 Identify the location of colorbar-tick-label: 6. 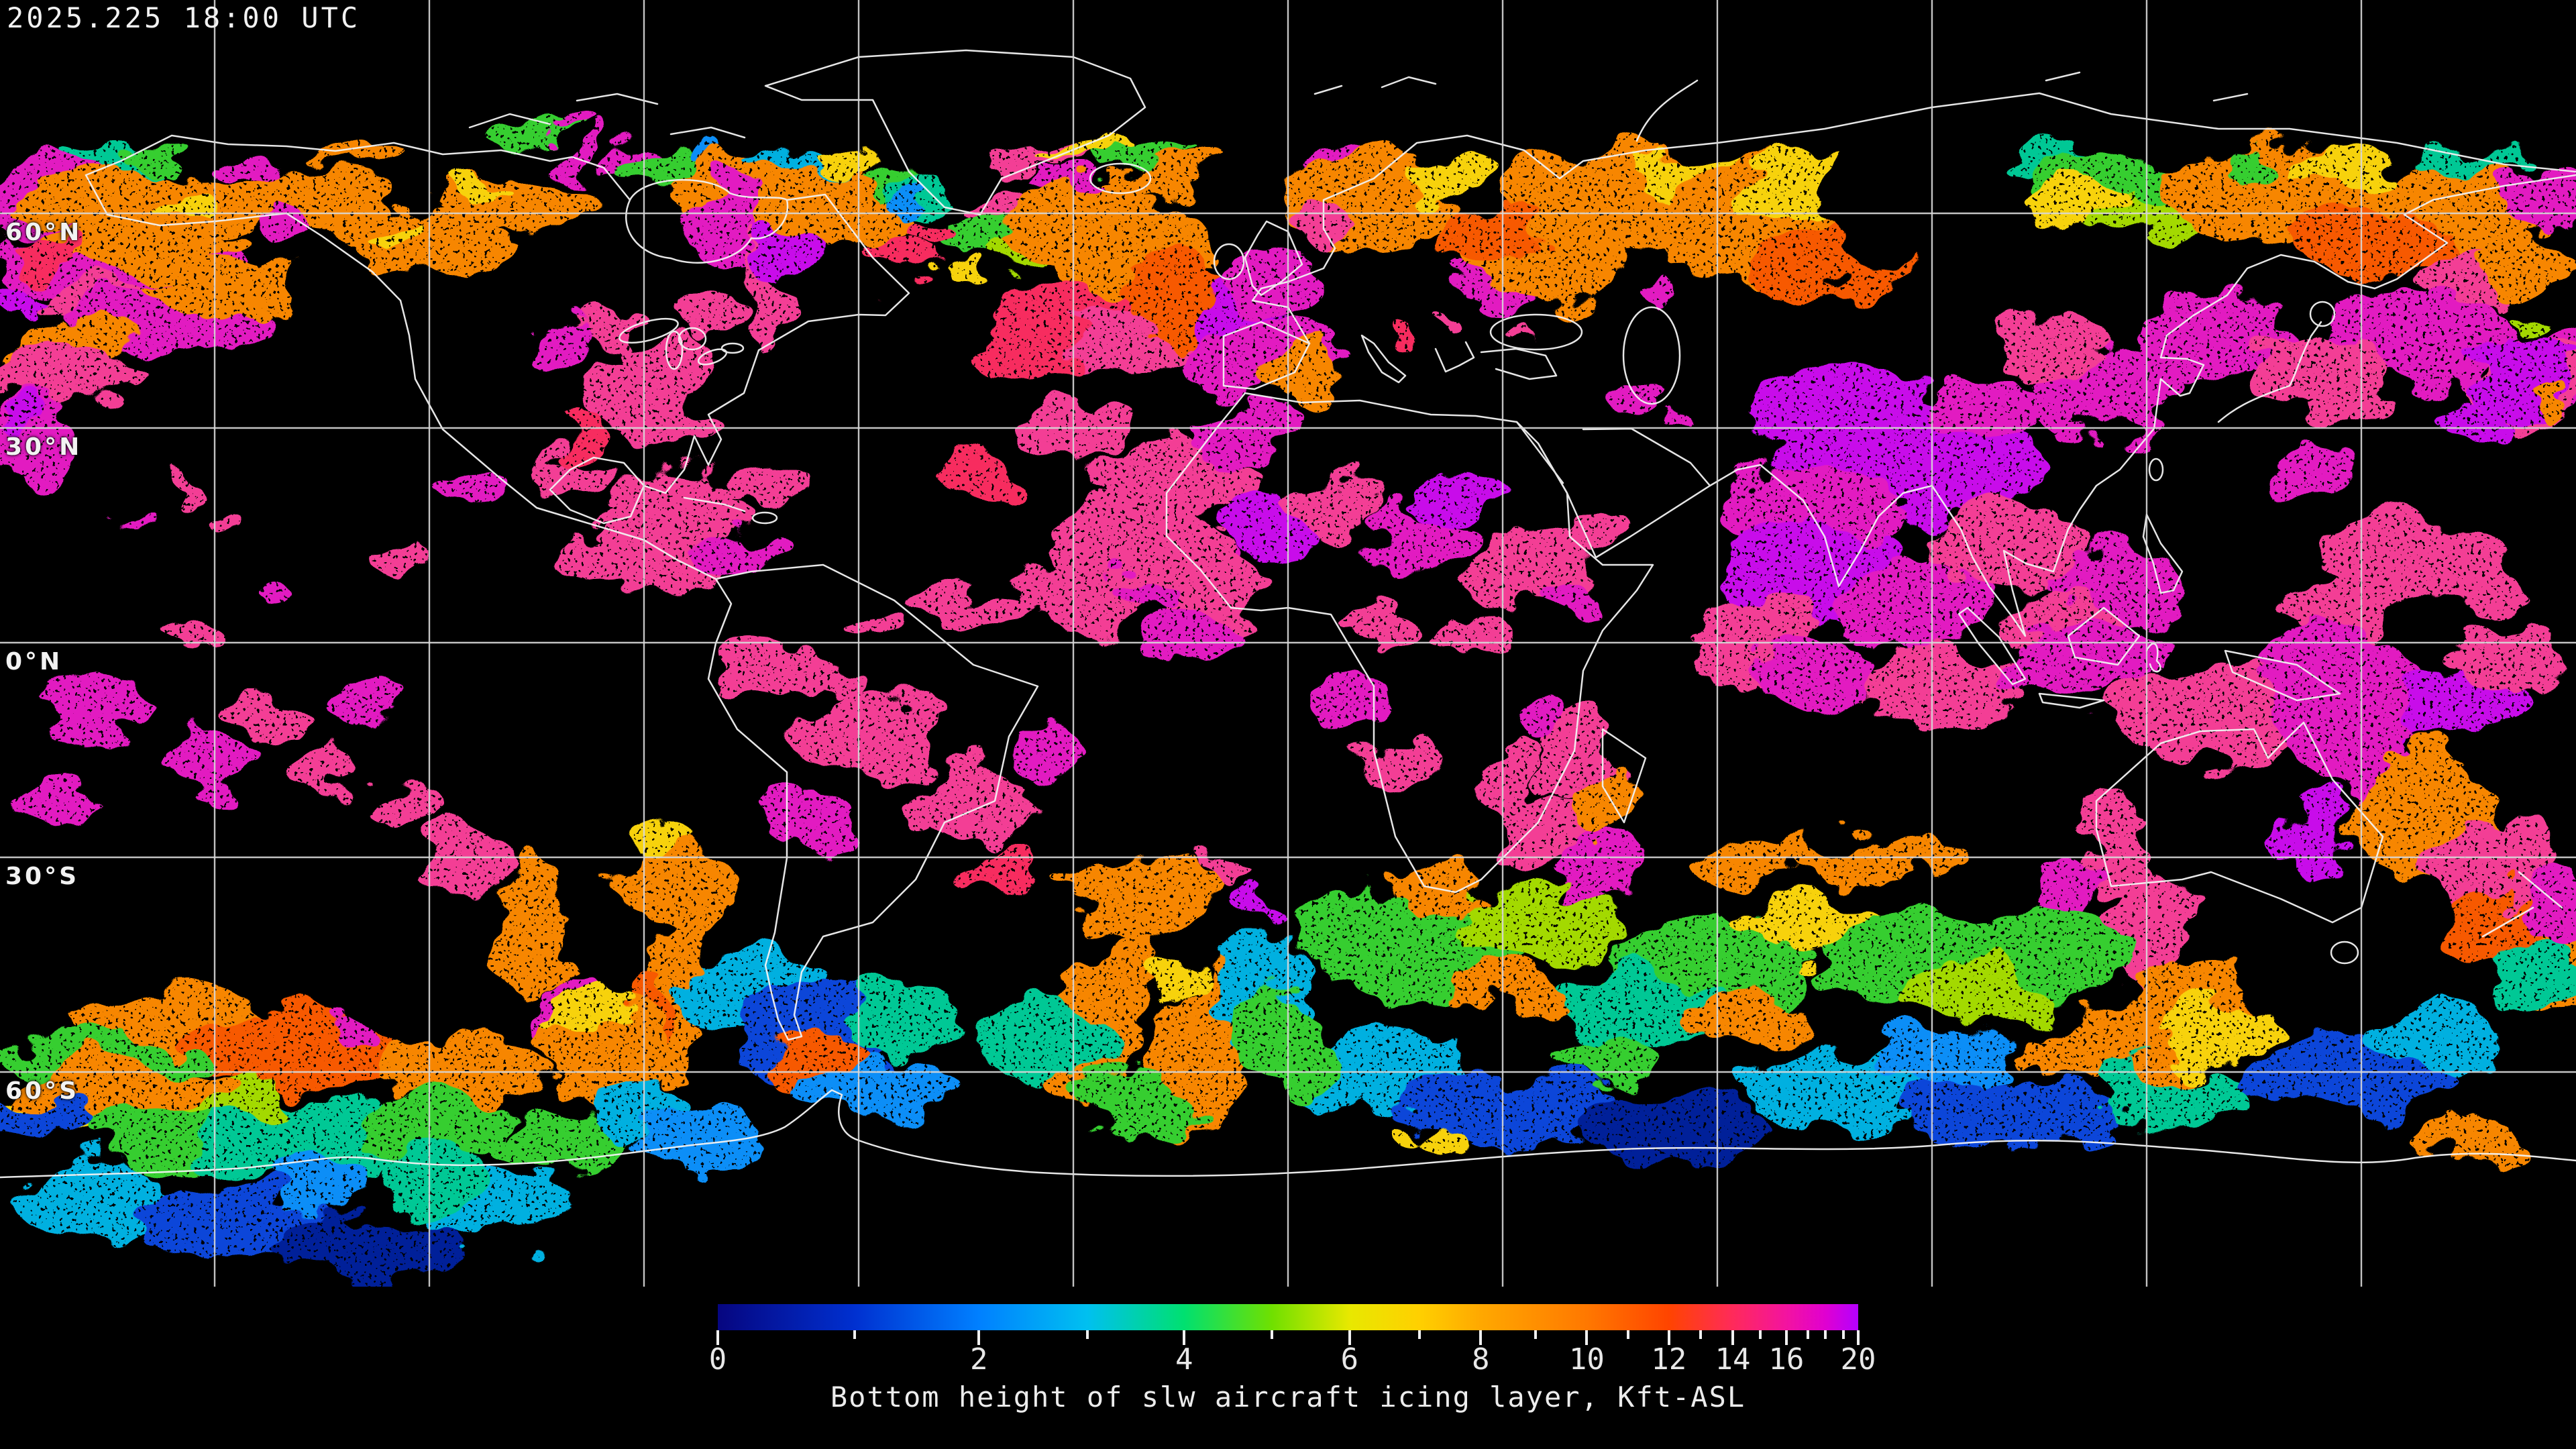
(1349, 1359).